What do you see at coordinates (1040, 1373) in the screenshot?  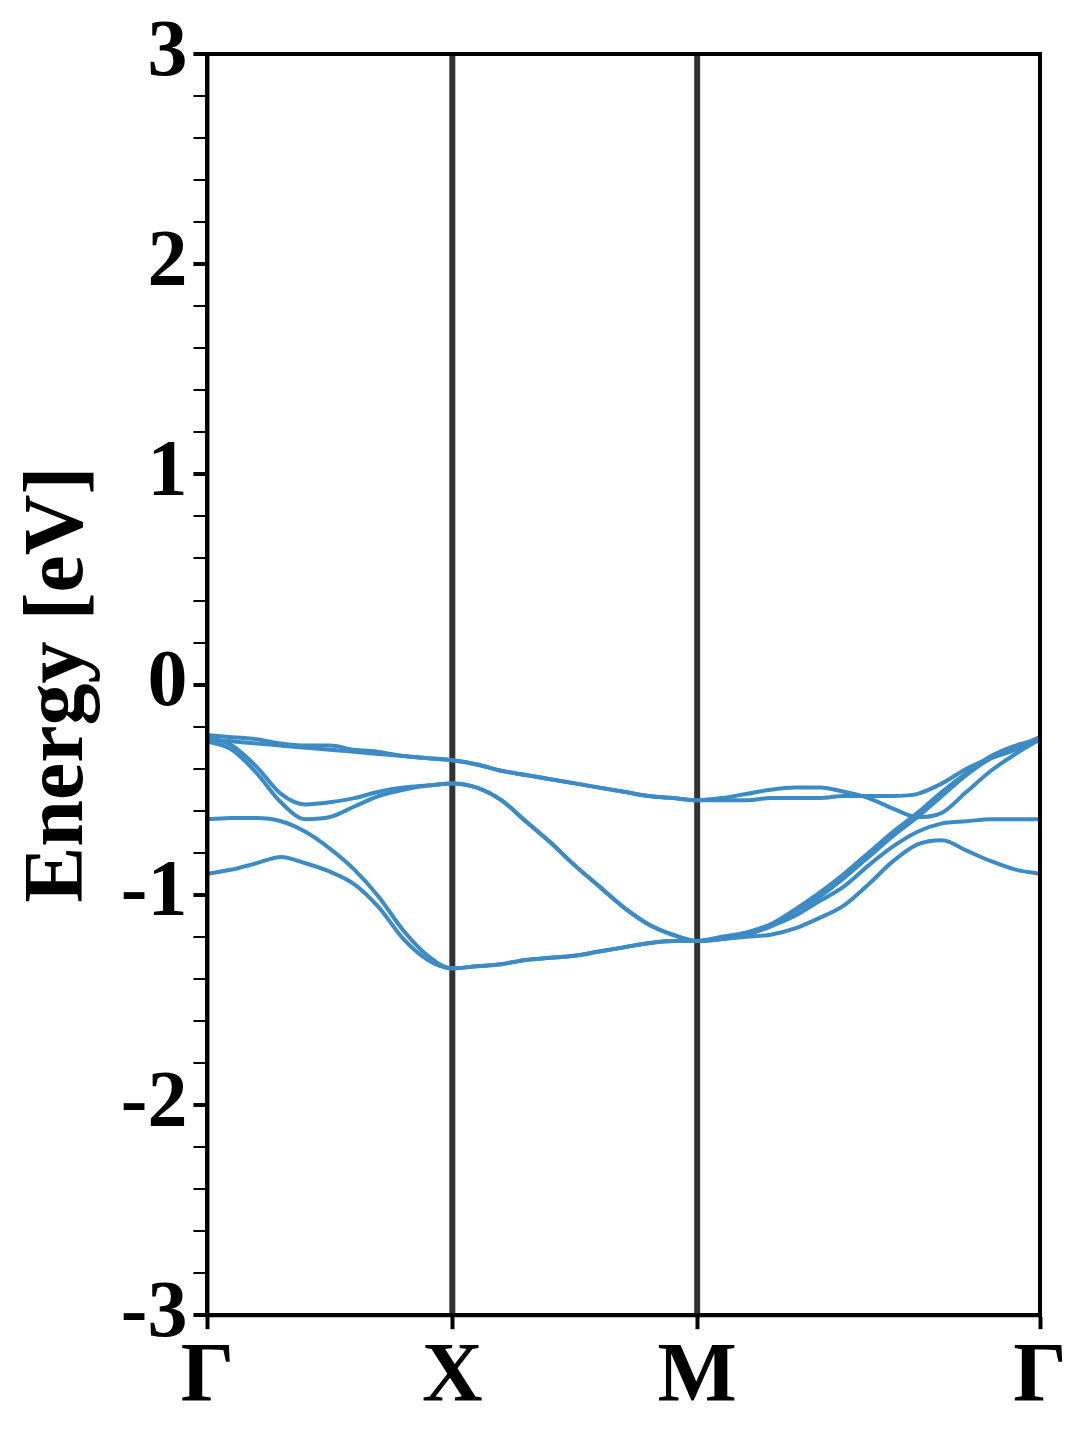 I see `x-tick-label: Γ` at bounding box center [1040, 1373].